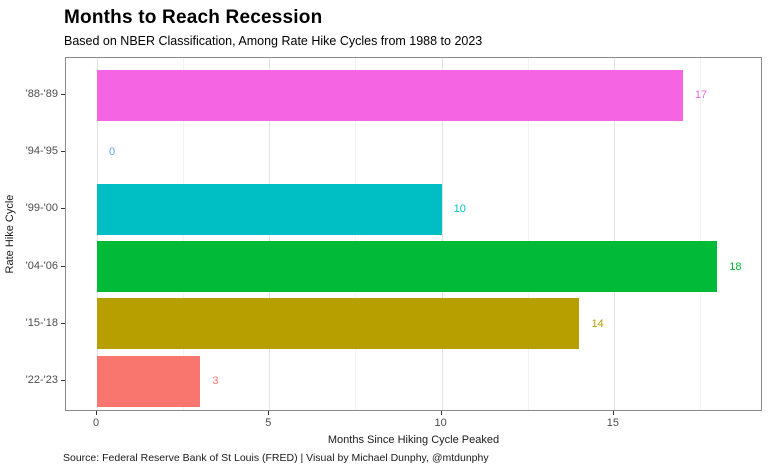  Describe the element at coordinates (41, 380) in the screenshot. I see `y-axis-label: '22-'23` at that location.